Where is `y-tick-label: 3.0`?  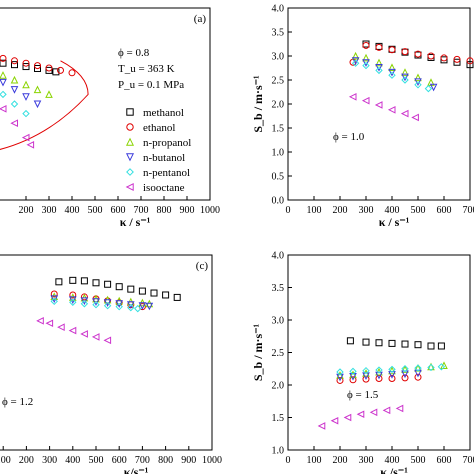
y-tick-label: 3.0 is located at coordinates (278, 57).